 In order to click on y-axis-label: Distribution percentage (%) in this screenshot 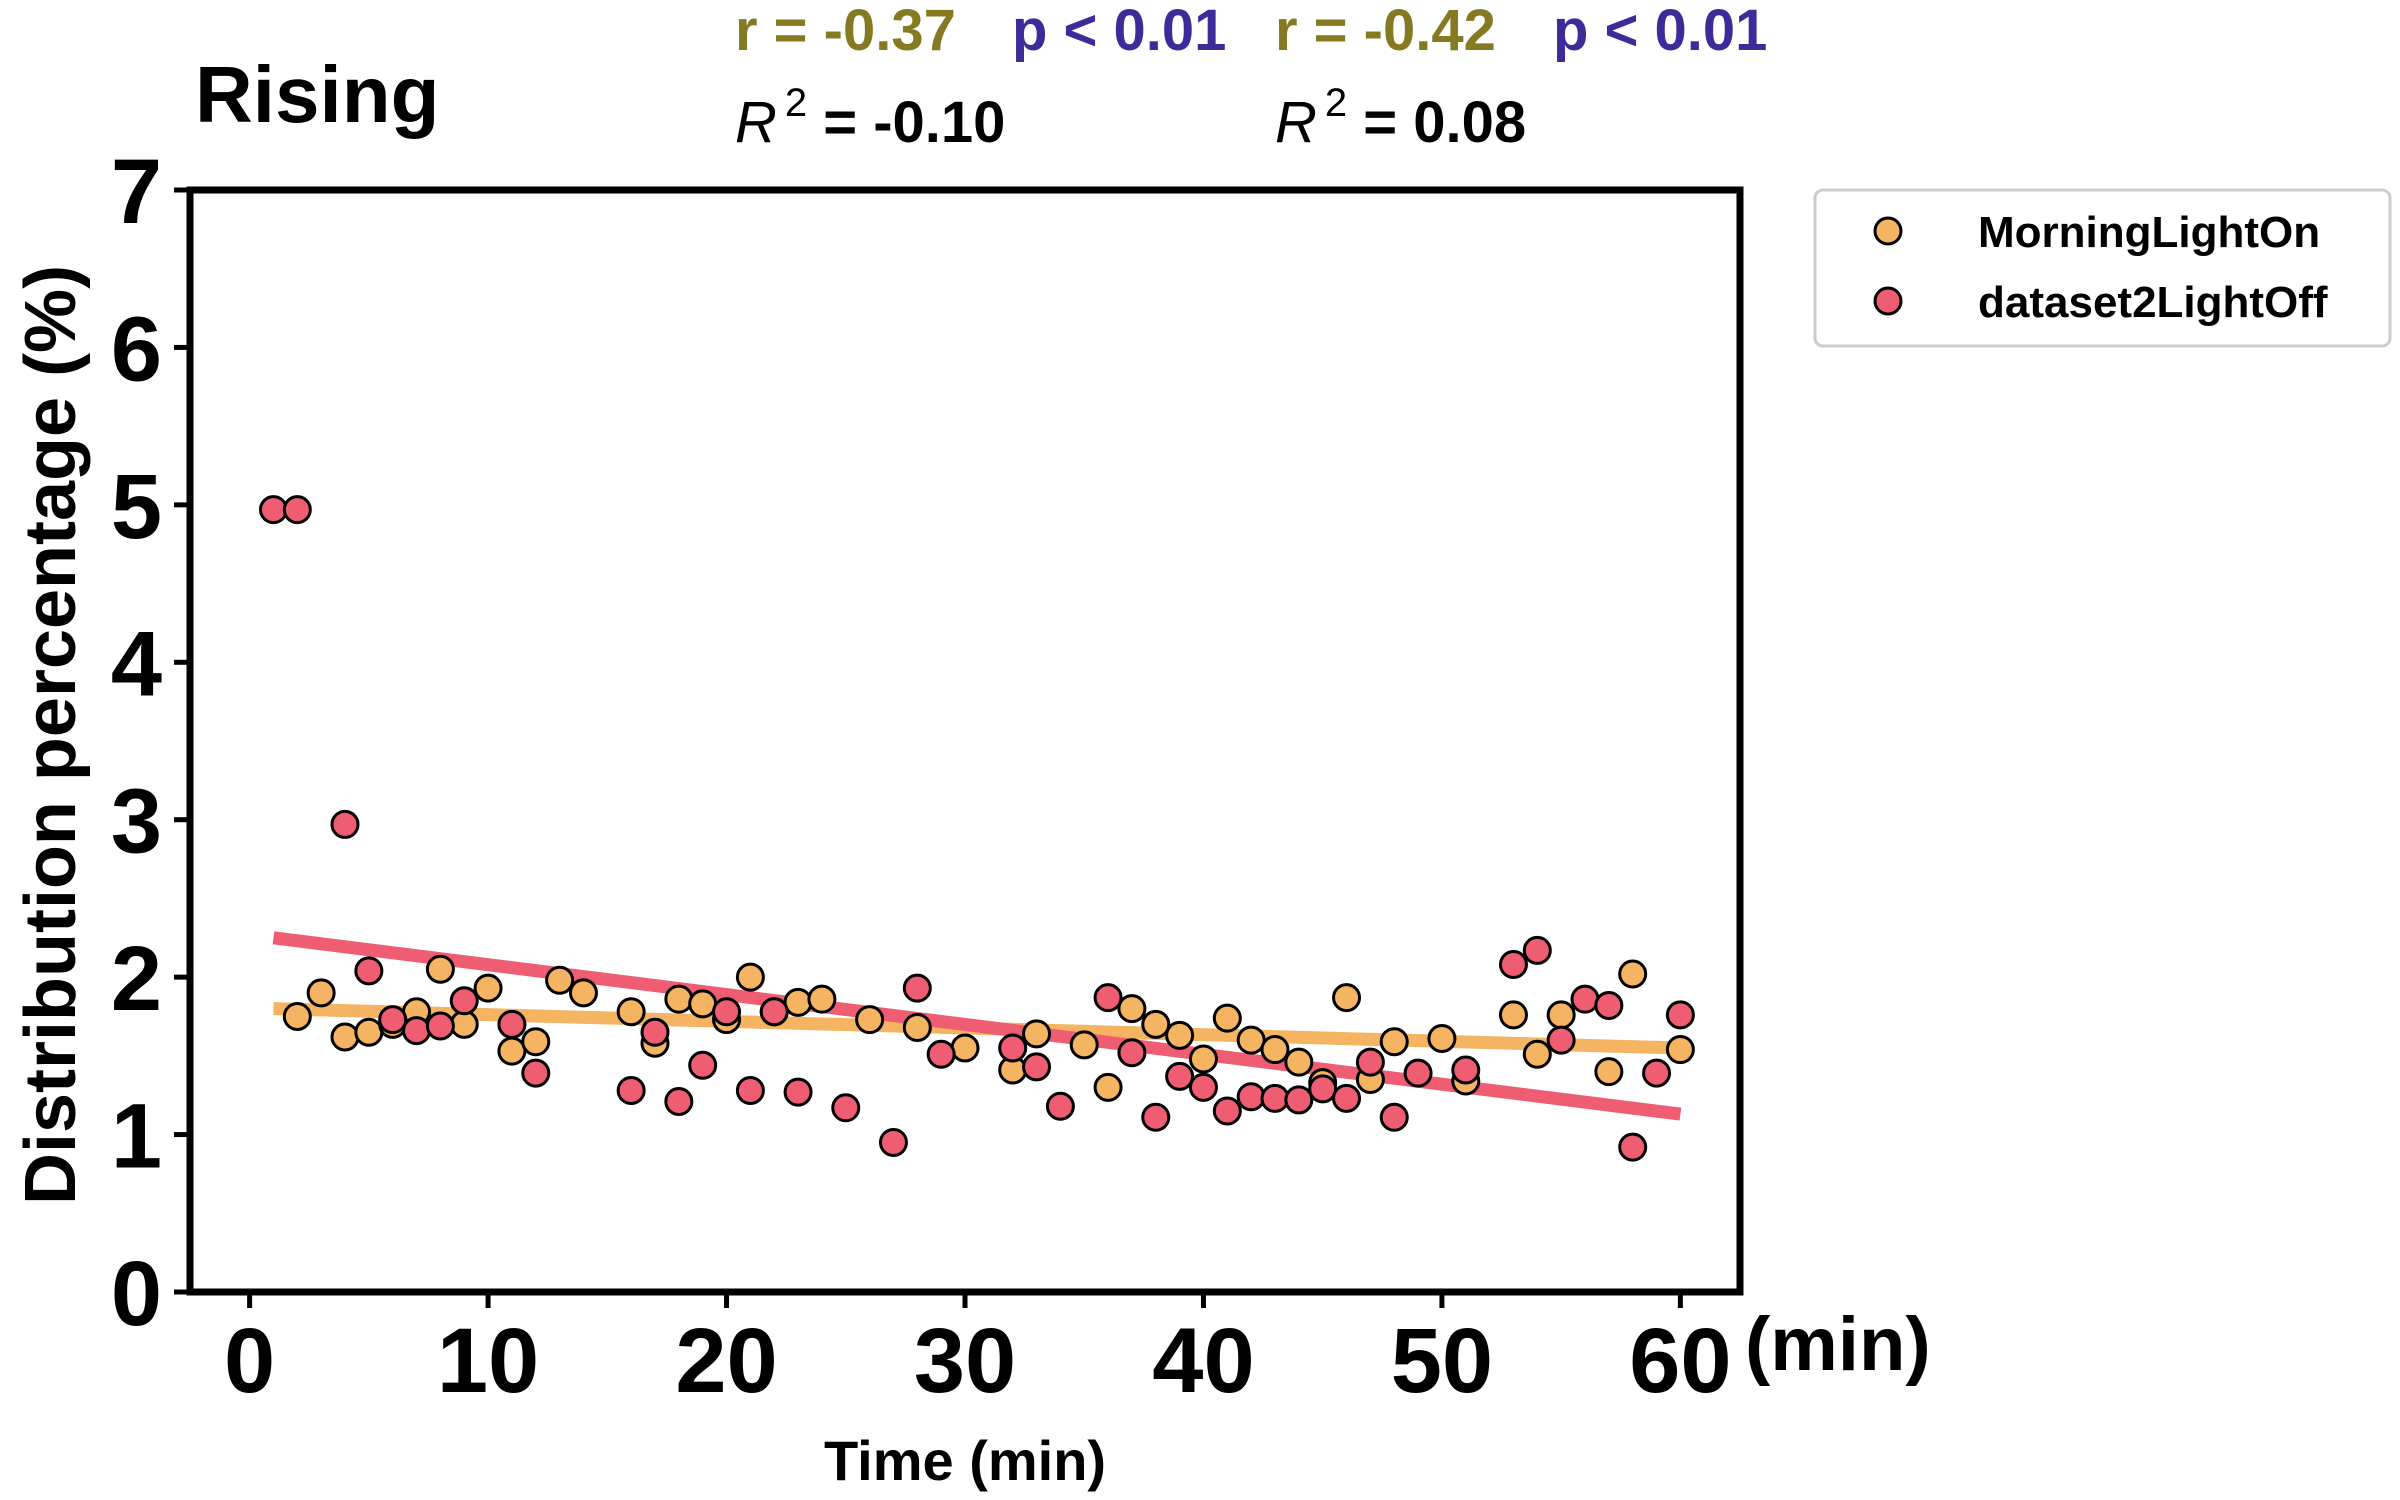, I will do `click(51, 735)`.